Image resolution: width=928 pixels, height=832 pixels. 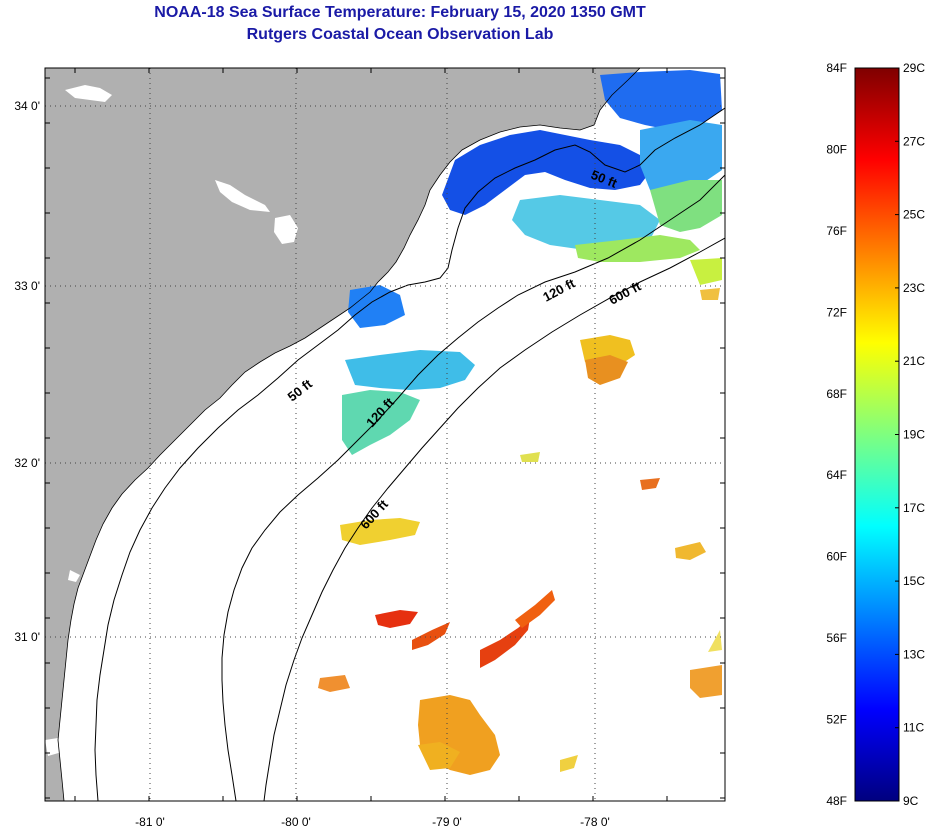 I want to click on colorbar-label-c: 15C, so click(x=914, y=581).